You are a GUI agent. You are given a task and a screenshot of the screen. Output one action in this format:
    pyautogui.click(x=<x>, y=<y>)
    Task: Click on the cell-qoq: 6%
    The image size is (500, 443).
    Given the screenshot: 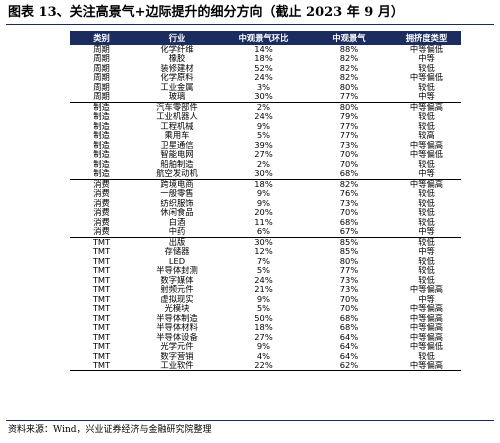 What is the action you would take?
    pyautogui.click(x=263, y=232)
    